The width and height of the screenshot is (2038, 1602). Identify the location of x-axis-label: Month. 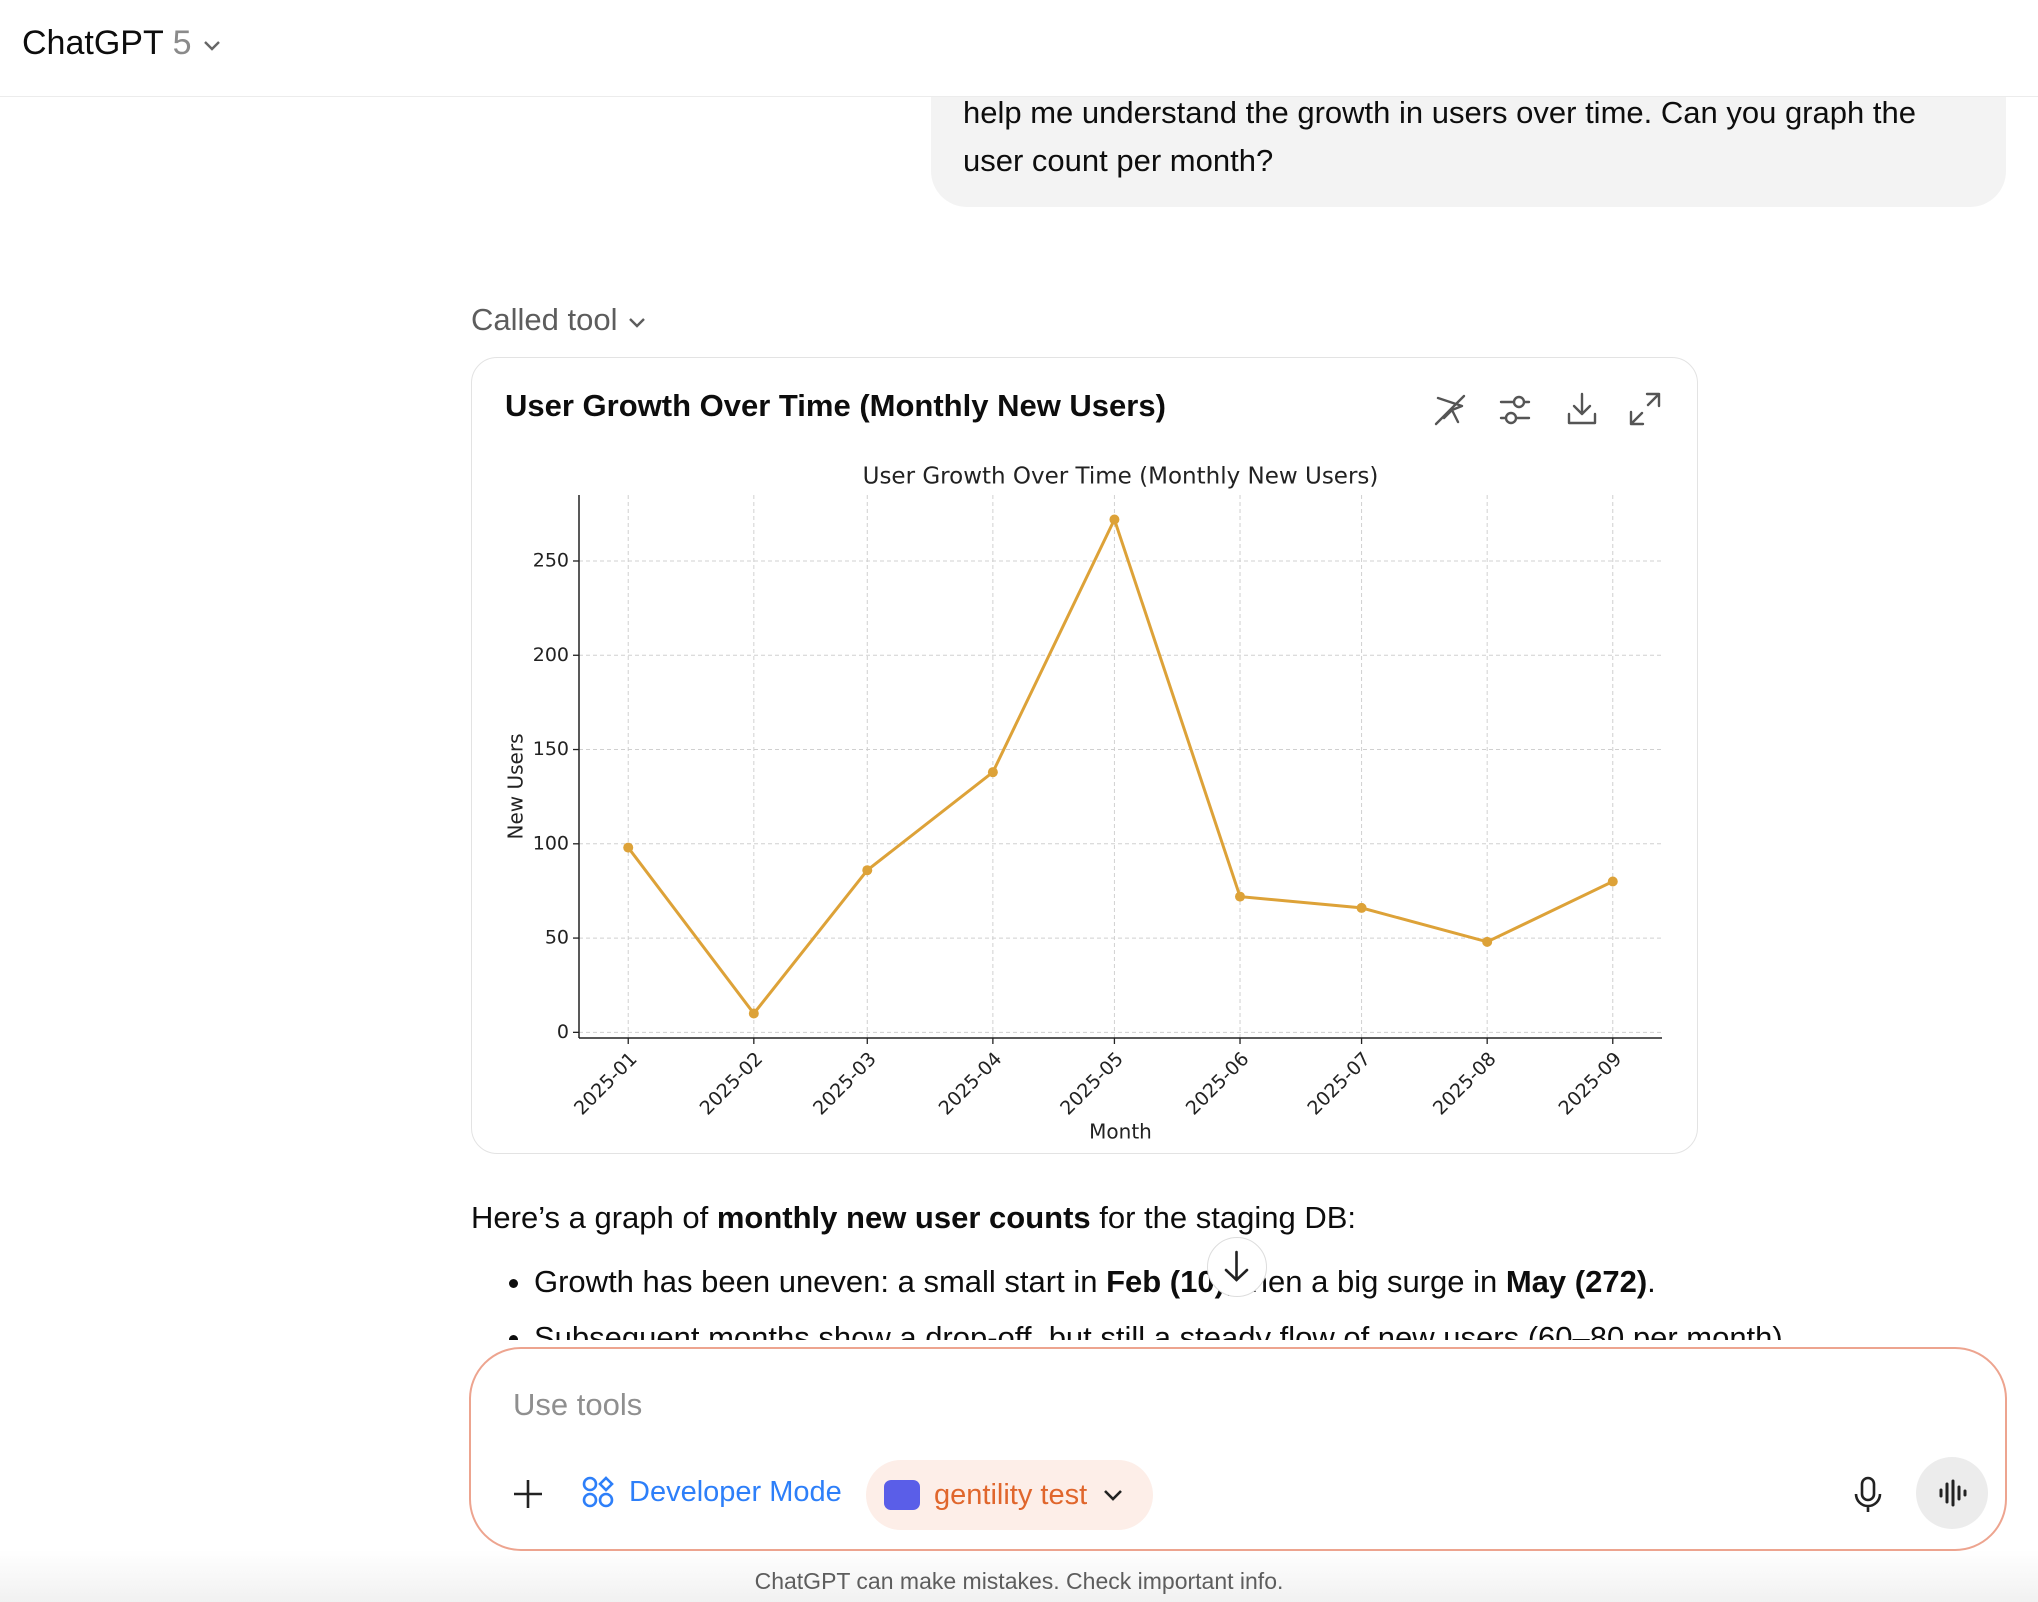
(1120, 1132).